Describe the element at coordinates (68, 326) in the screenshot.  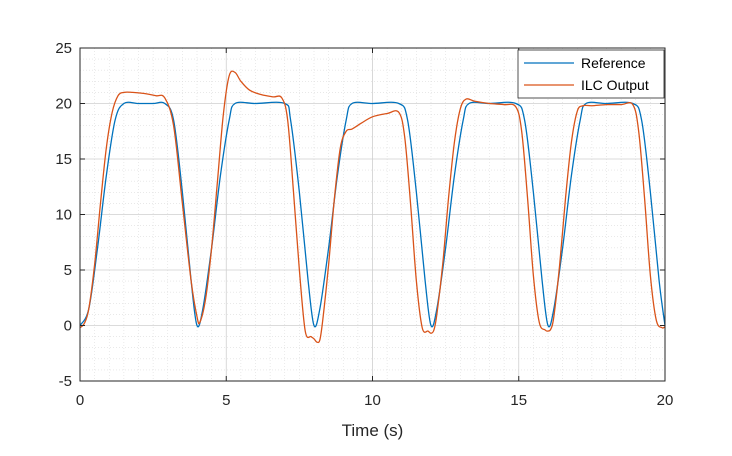
I see `y-tick-label: 0` at that location.